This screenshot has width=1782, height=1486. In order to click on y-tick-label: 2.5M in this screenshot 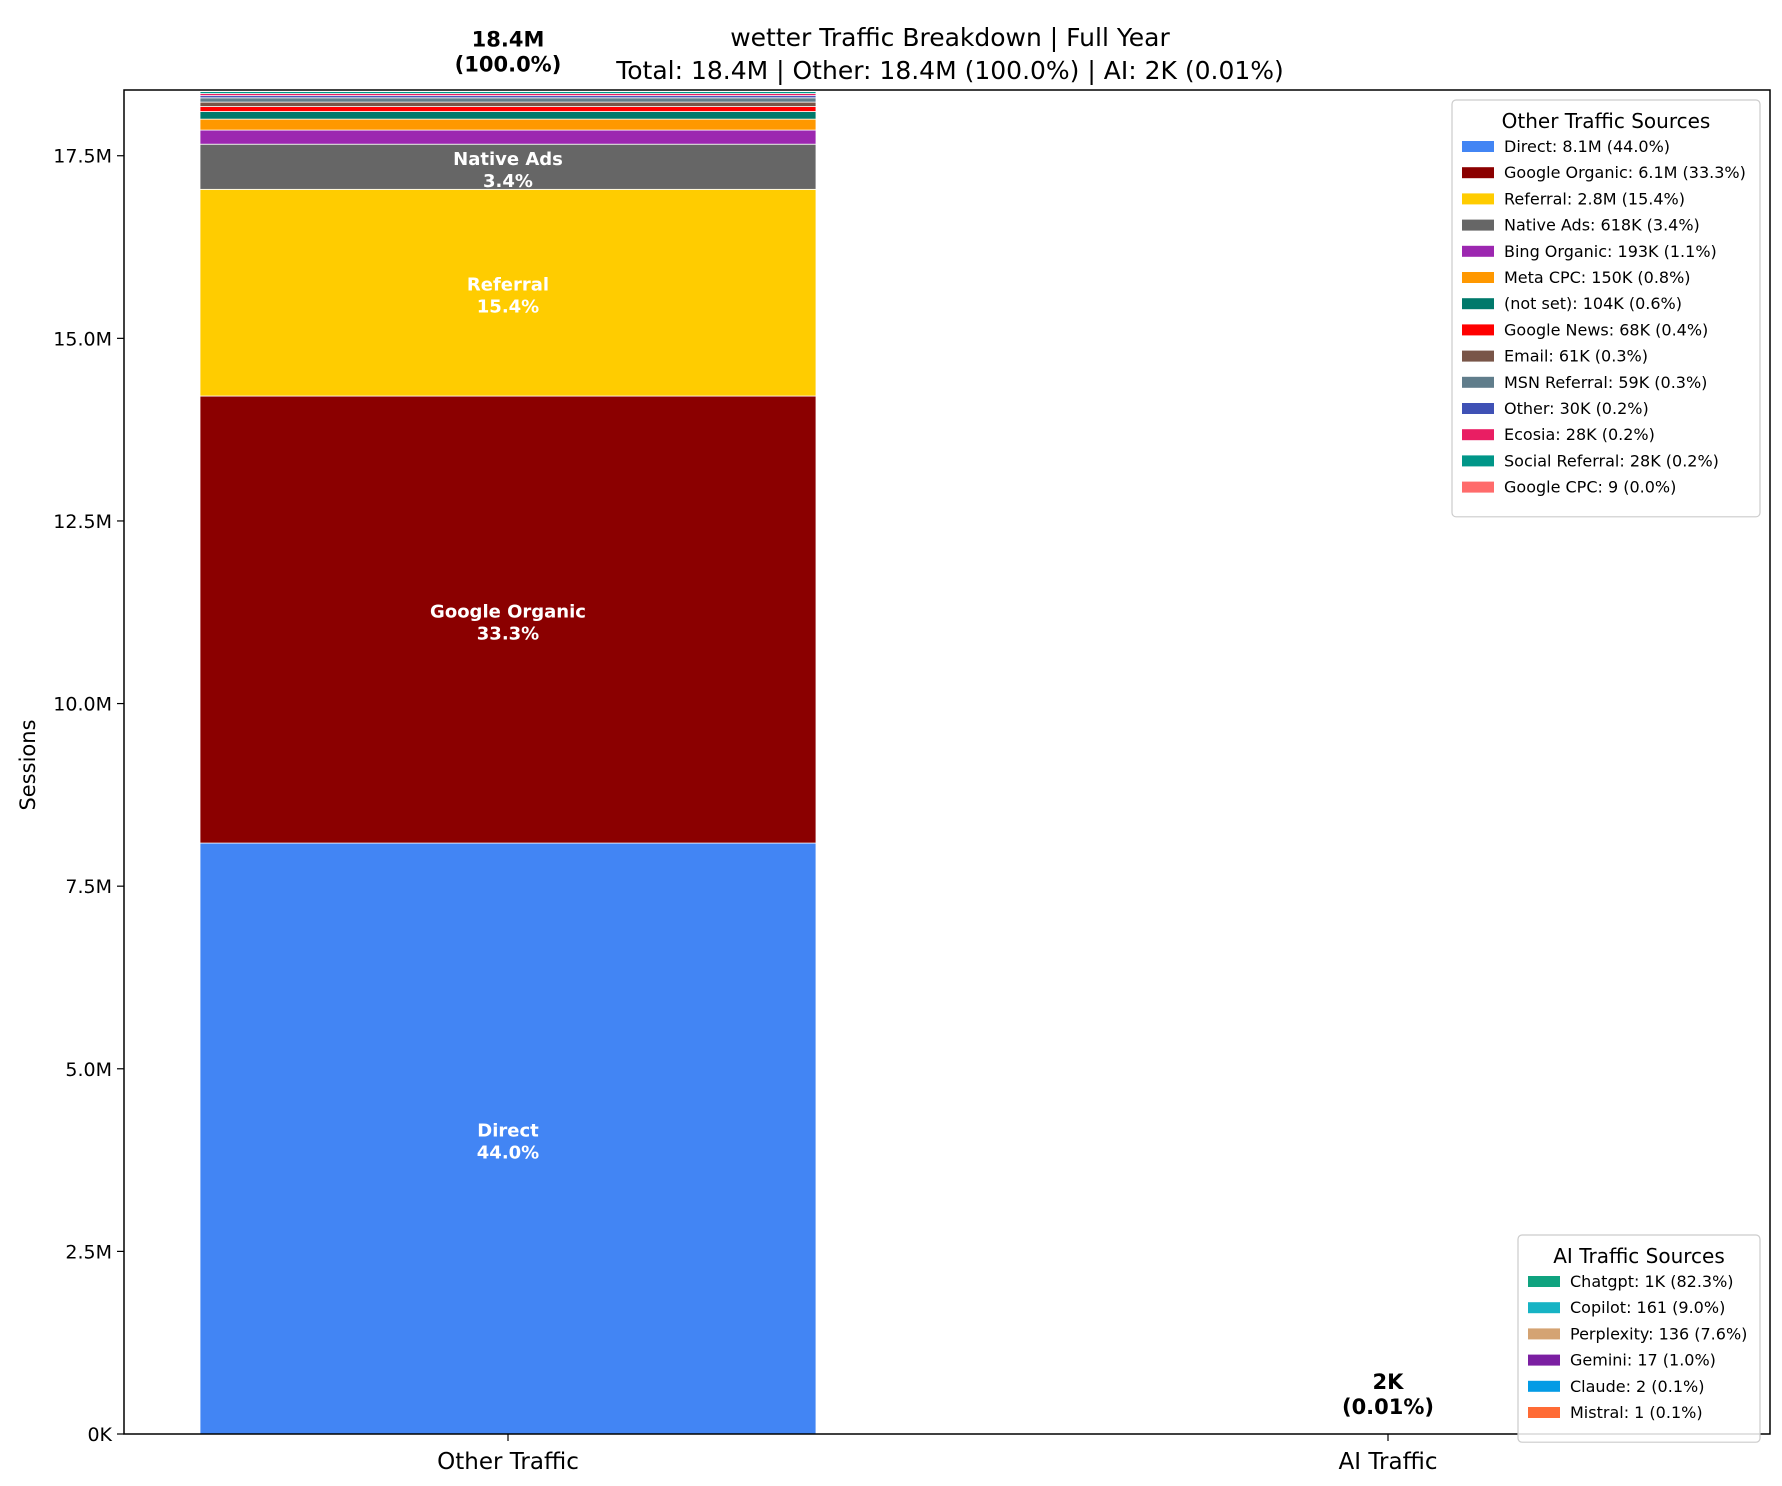, I will do `click(88, 1252)`.